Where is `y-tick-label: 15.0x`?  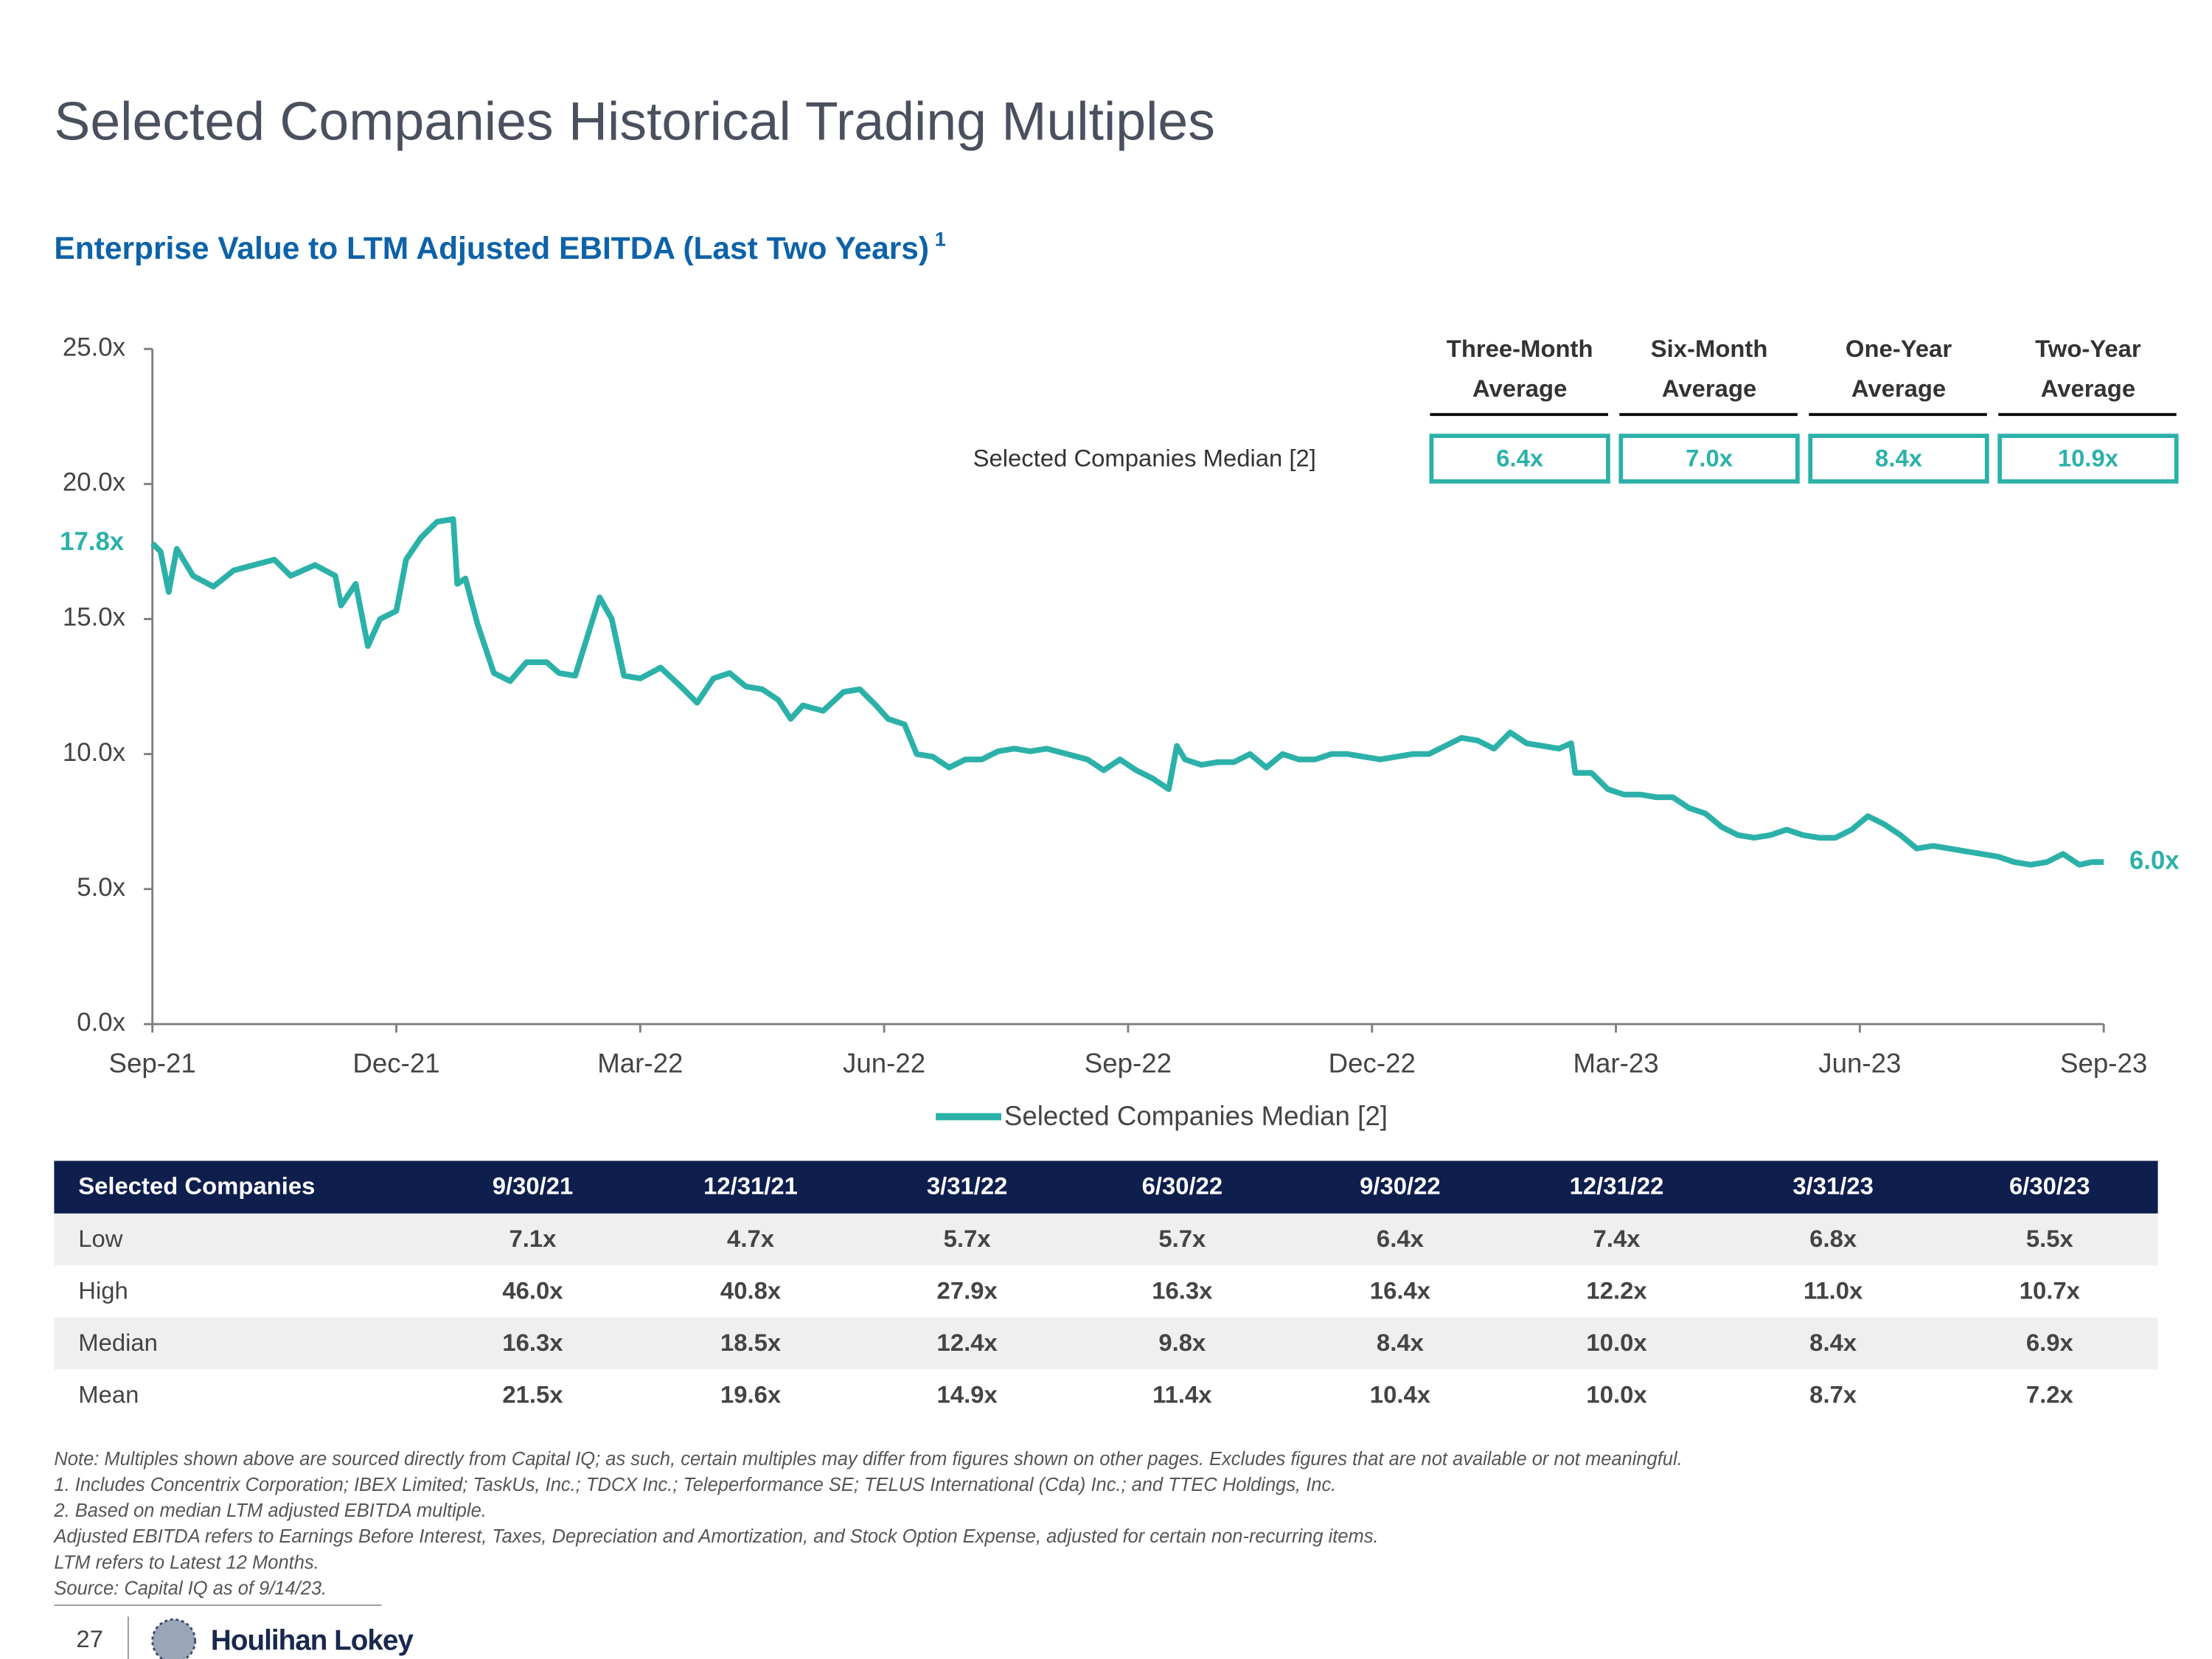
y-tick-label: 15.0x is located at coordinates (94, 618).